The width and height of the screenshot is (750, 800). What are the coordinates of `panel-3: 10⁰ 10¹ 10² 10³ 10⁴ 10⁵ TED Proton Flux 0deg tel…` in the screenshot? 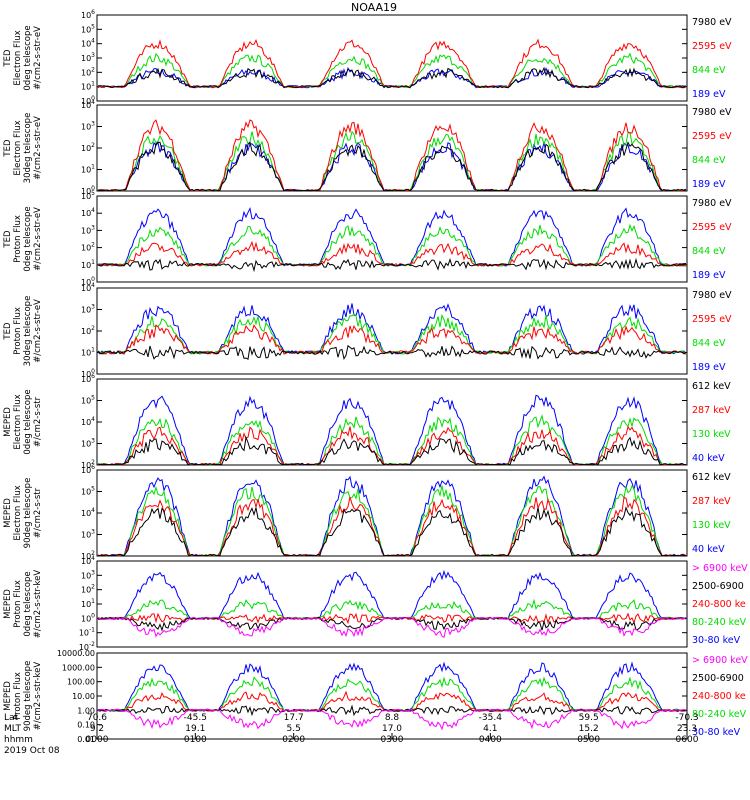 It's located at (367, 238).